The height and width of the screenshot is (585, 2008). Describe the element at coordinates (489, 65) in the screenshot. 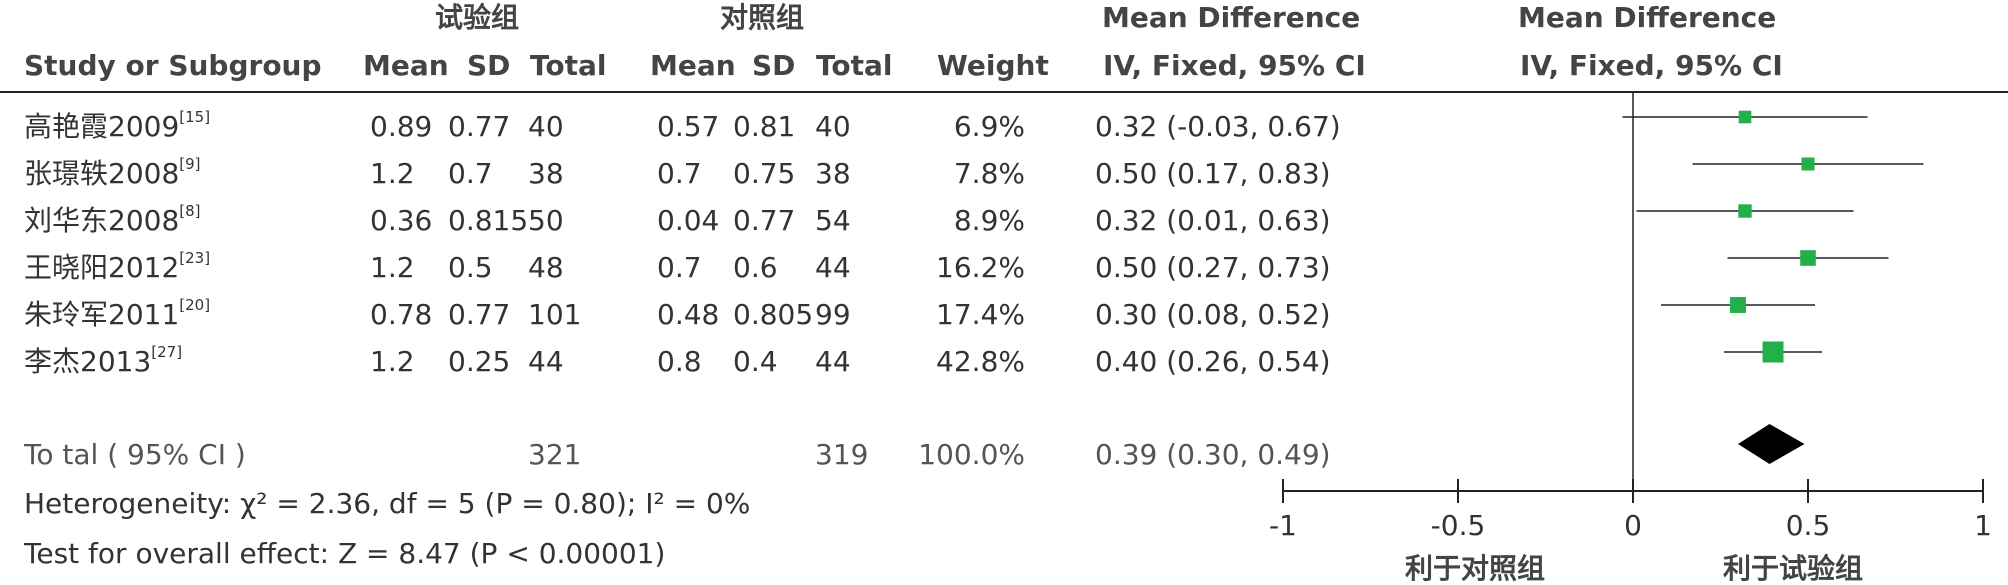

I see `exp-sd-header: SD` at that location.